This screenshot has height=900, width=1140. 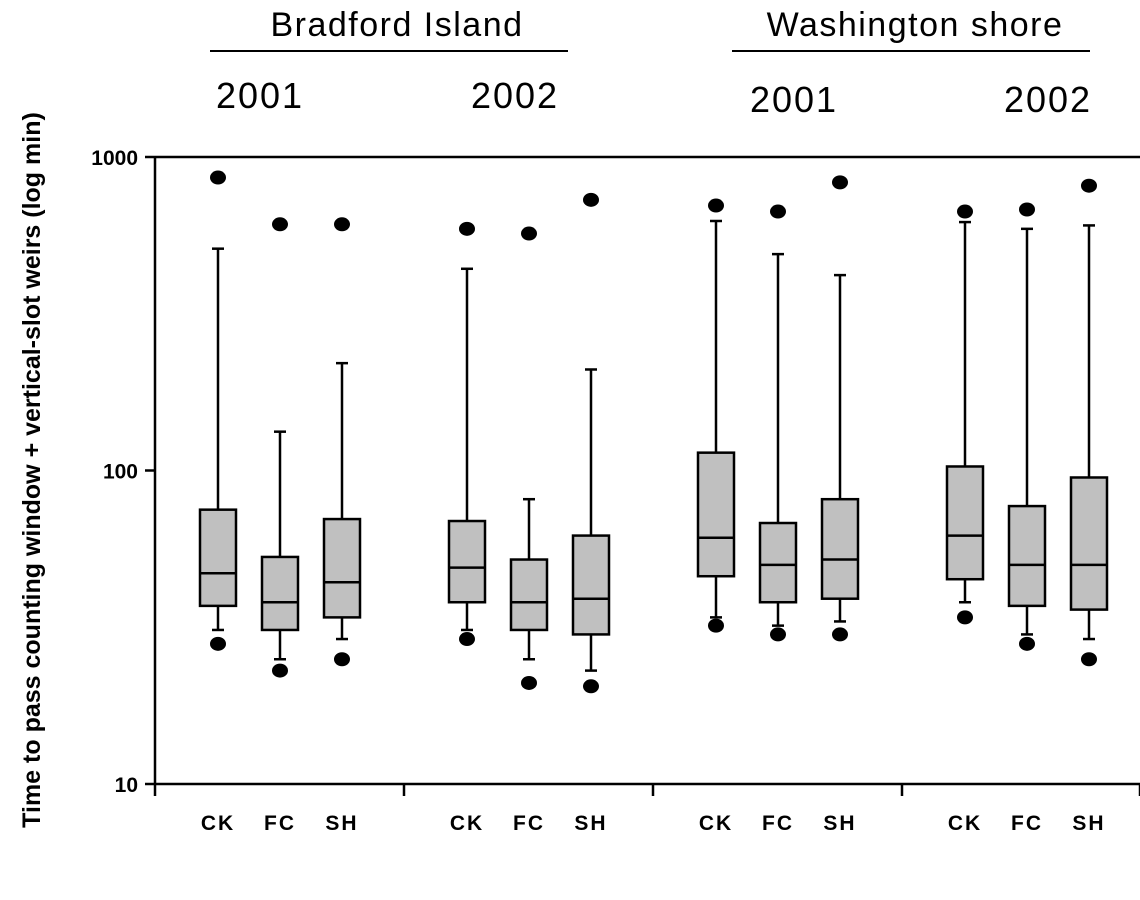 I want to click on y-tick-label: 100, so click(x=120, y=472).